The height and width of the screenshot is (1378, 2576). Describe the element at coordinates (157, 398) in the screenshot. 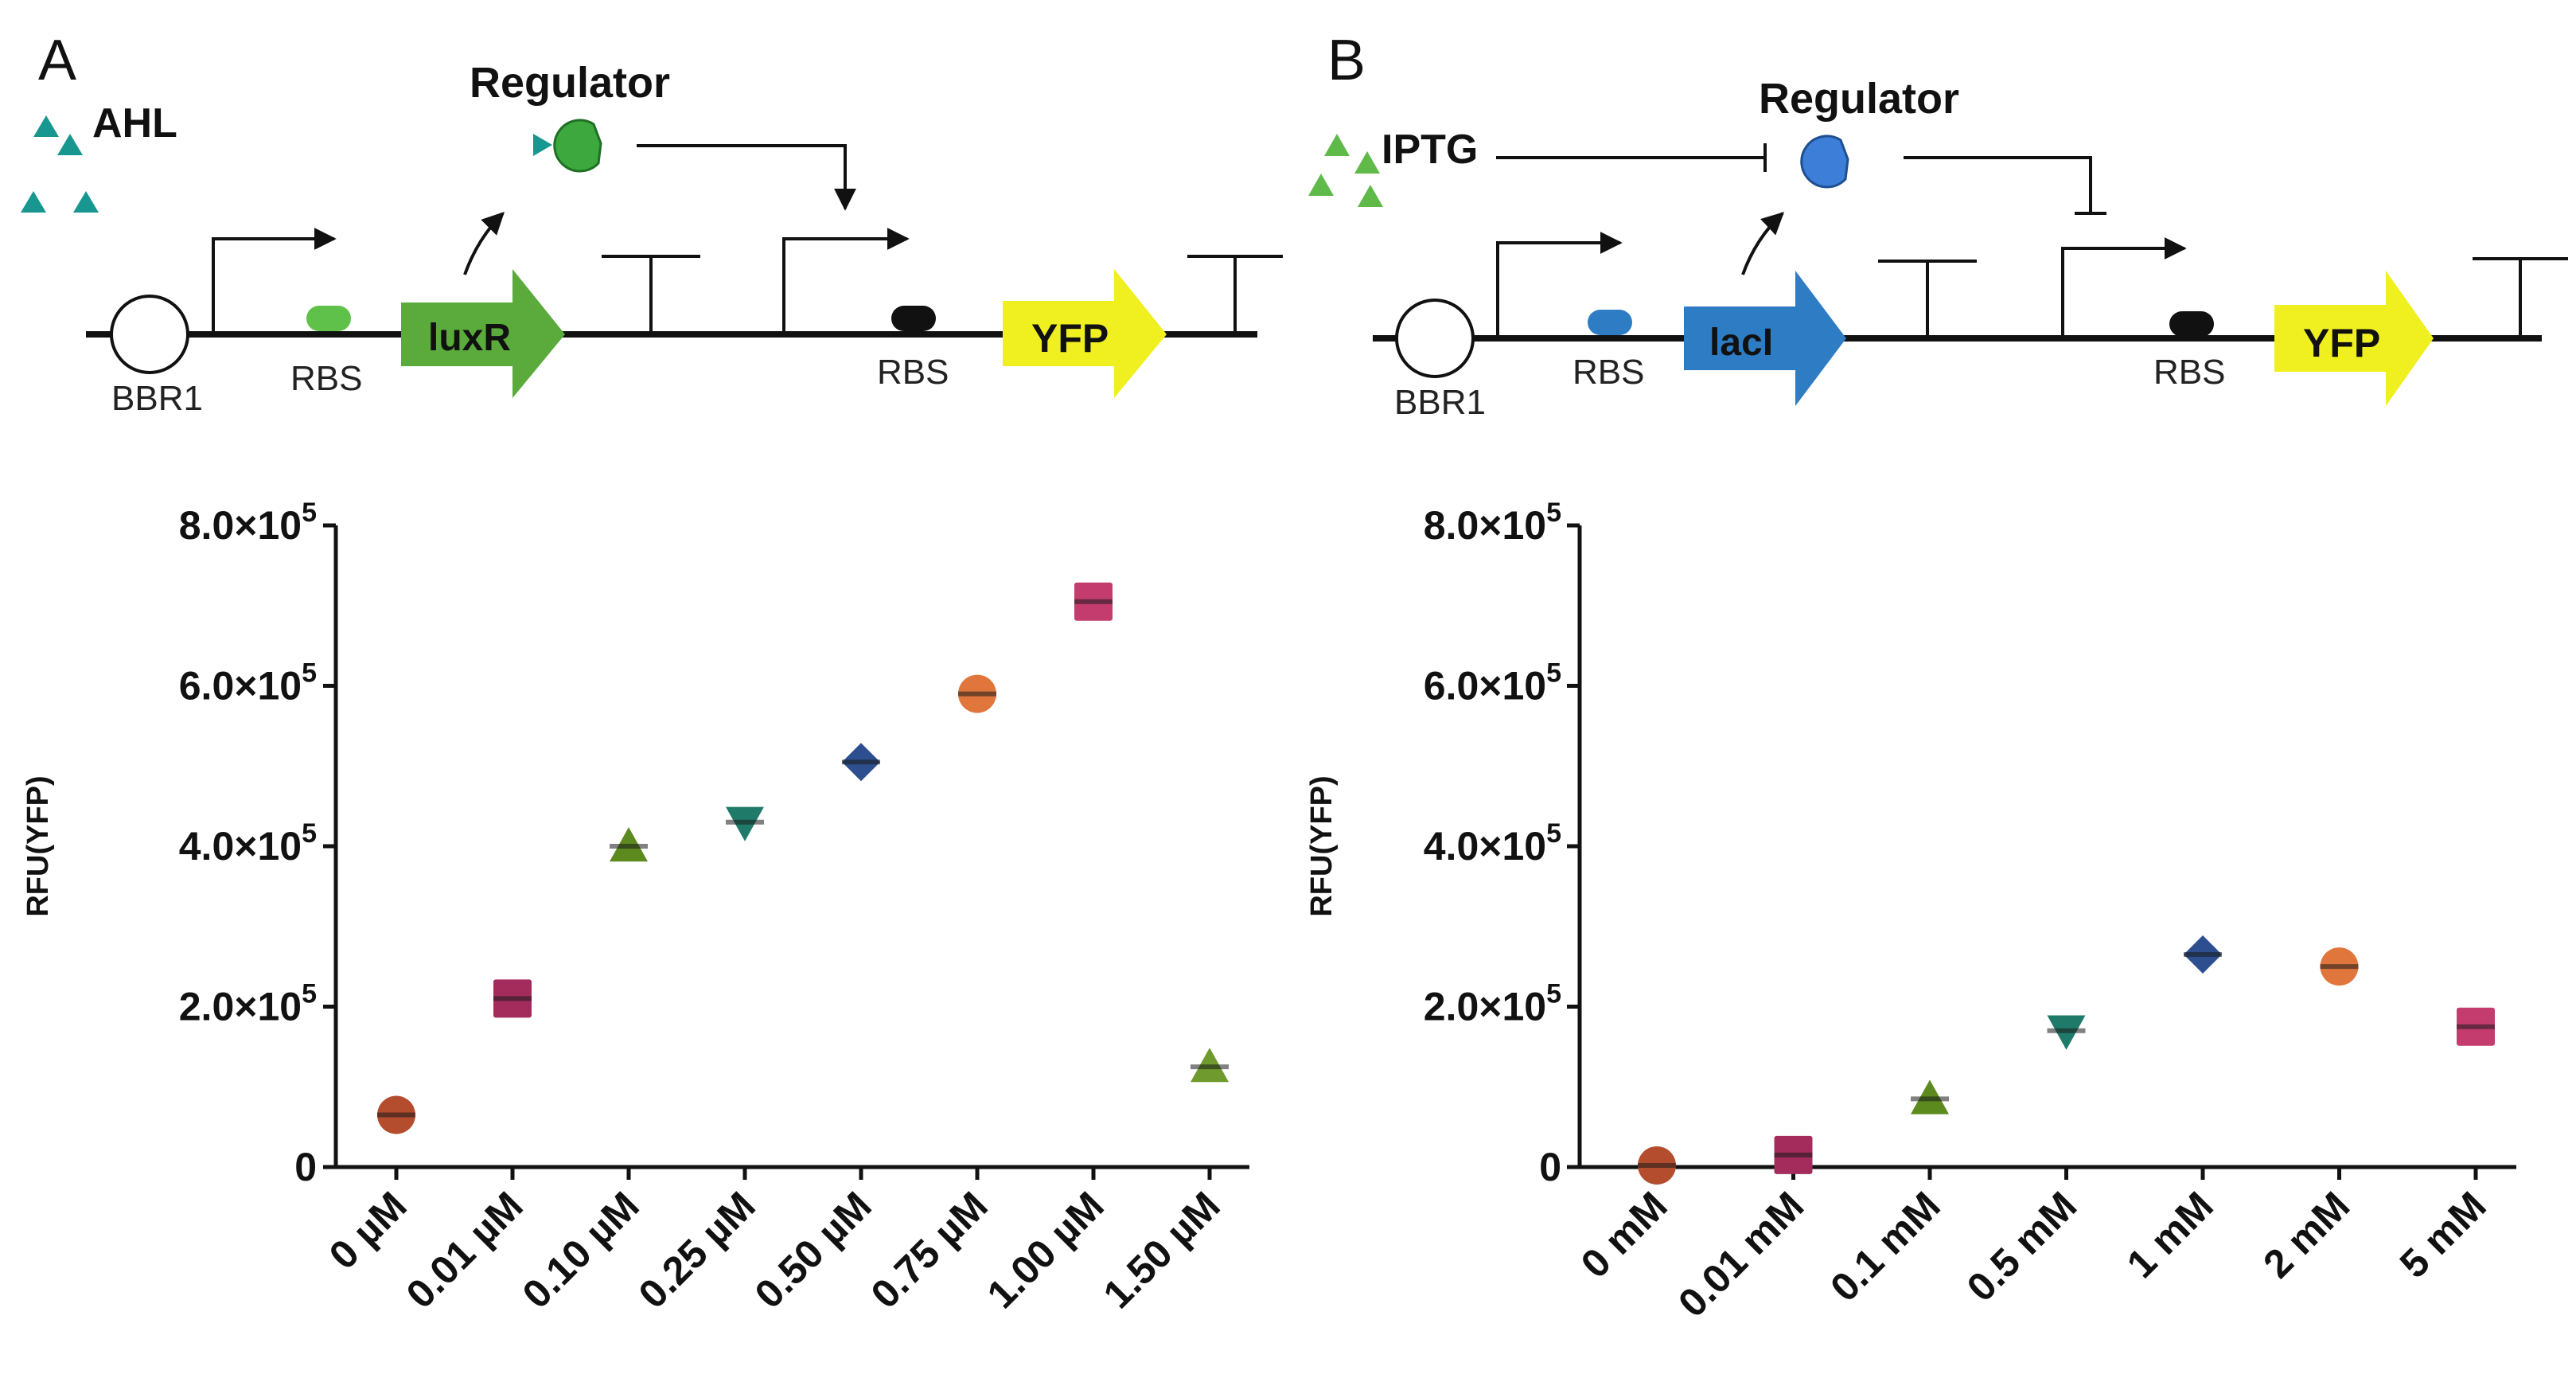

I see `origin-a-label: BBR1` at that location.